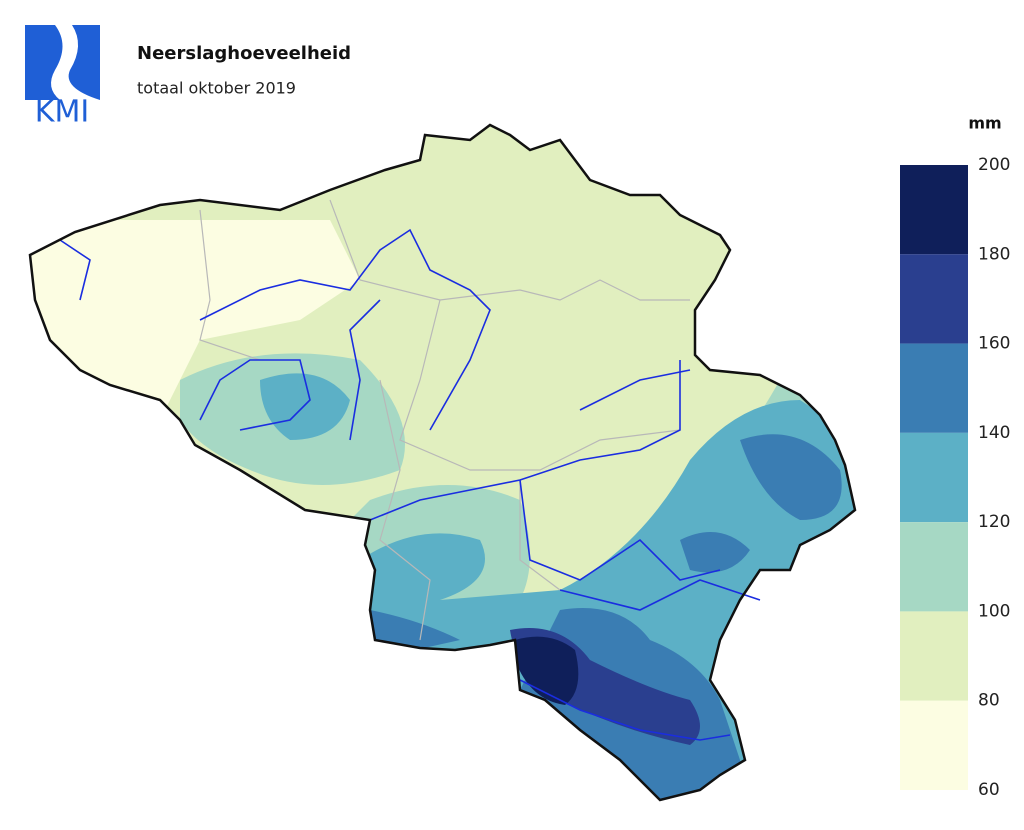 The image size is (1024, 830). Describe the element at coordinates (984, 123) in the screenshot. I see `legend-unit: mm` at that location.